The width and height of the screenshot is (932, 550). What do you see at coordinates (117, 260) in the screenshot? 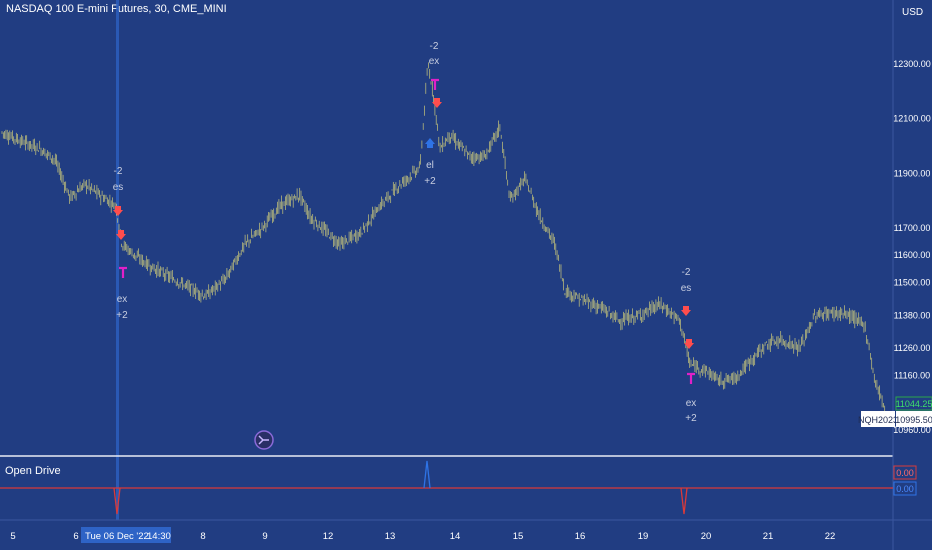
I see `crosshair-vertical` at bounding box center [117, 260].